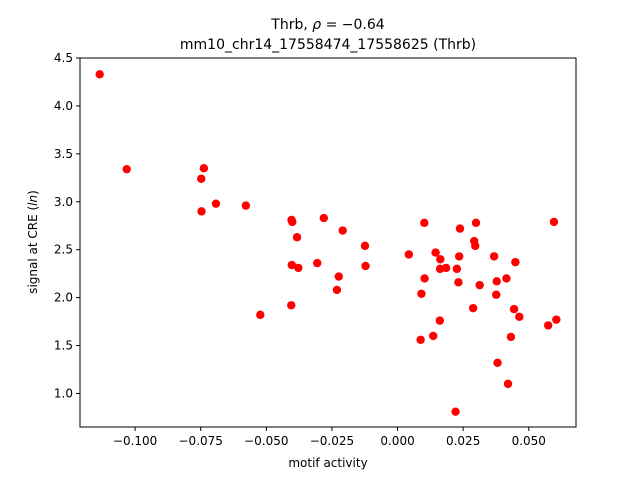 The image size is (640, 480). Describe the element at coordinates (63, 58) in the screenshot. I see `y-tick-label: 4.5` at that location.